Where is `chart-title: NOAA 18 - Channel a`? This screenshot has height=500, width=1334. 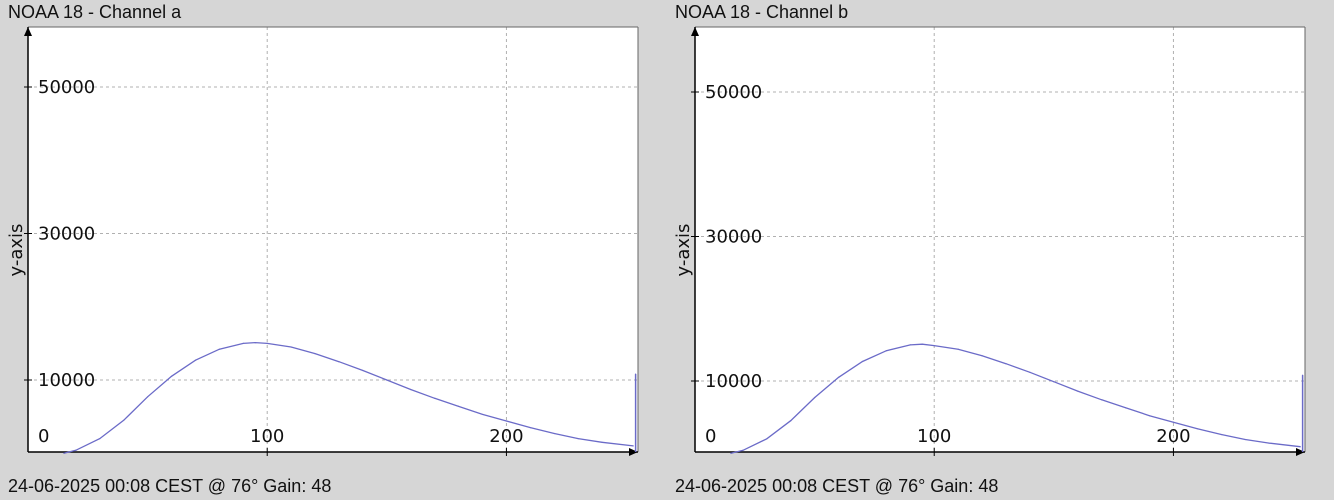
chart-title: NOAA 18 - Channel a is located at coordinates (95, 12).